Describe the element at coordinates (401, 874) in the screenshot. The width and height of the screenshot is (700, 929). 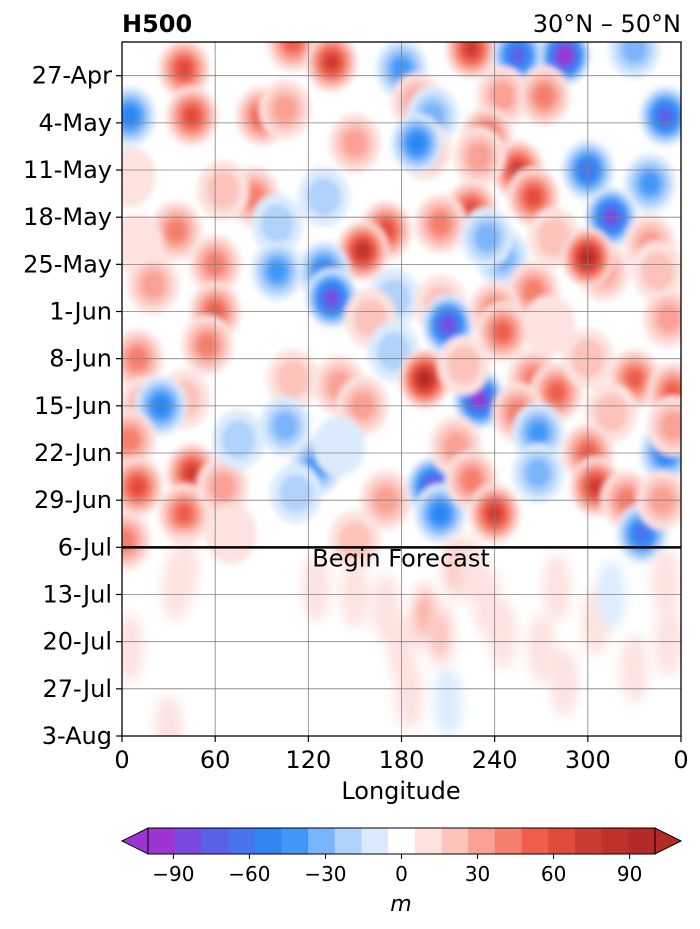
I see `colorbar-tick-label: 0` at that location.